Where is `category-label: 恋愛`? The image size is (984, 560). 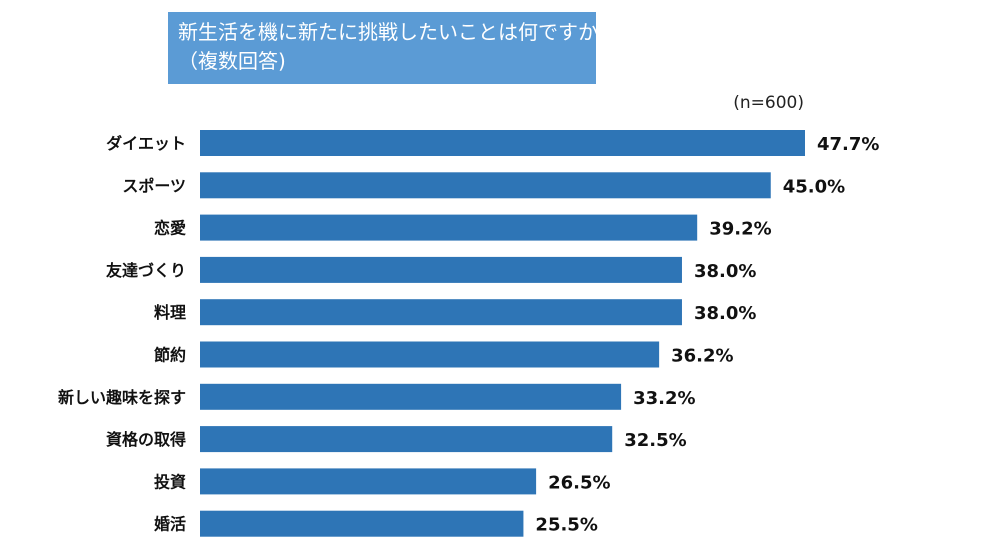 category-label: 恋愛 is located at coordinates (170, 228).